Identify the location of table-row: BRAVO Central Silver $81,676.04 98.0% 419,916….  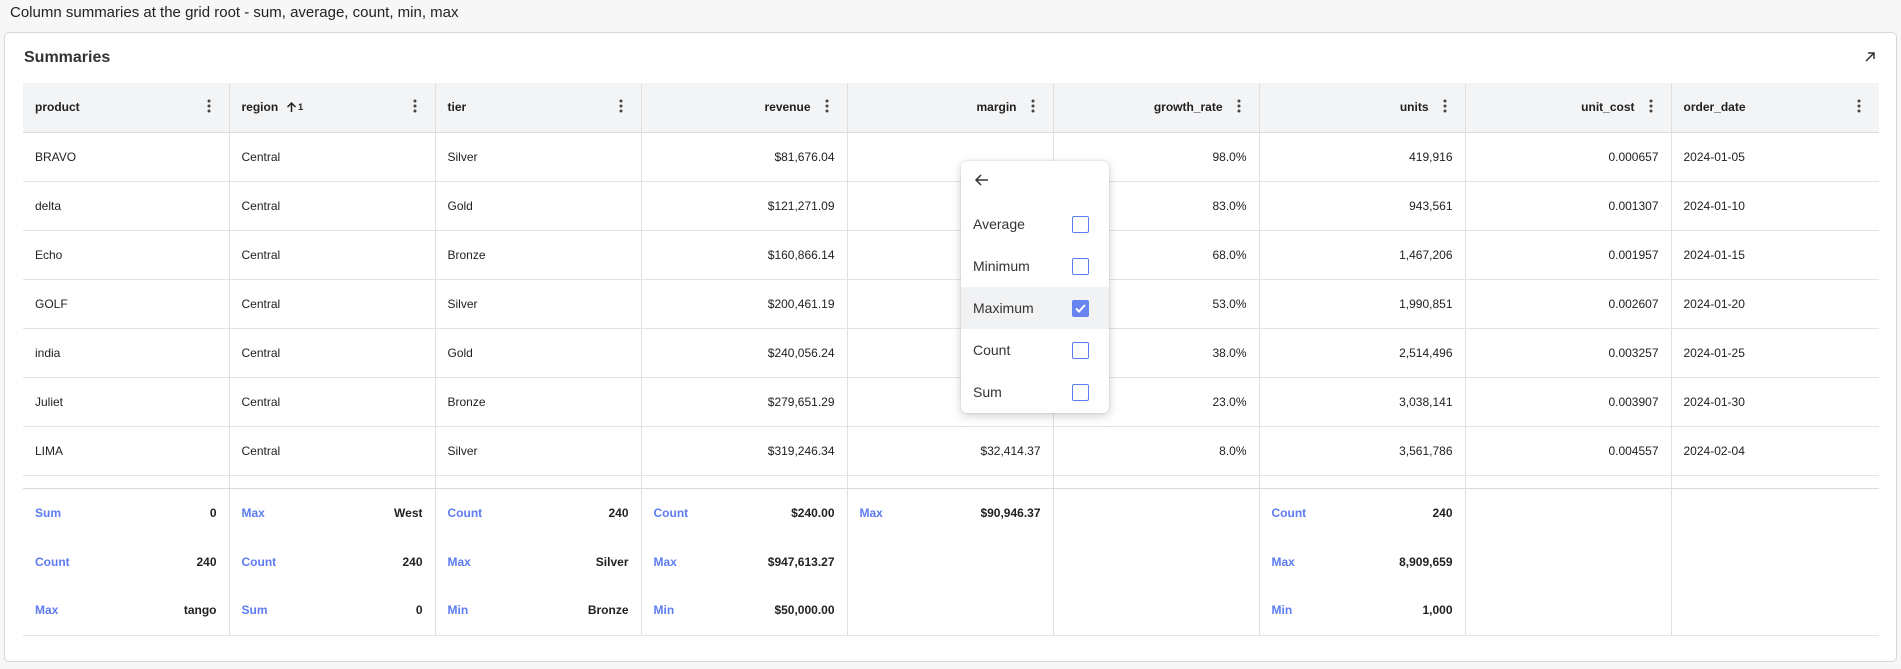
(951, 157).